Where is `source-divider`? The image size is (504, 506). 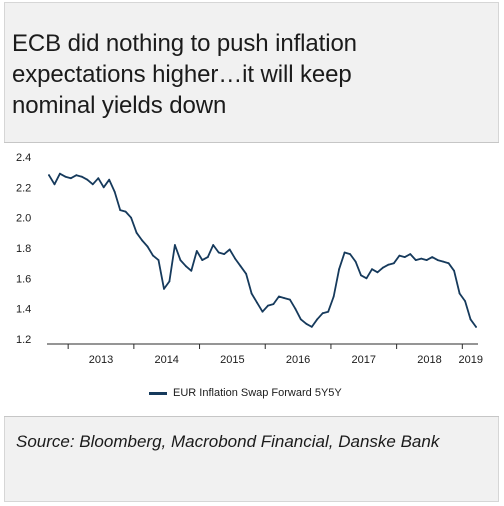 source-divider is located at coordinates (251, 416).